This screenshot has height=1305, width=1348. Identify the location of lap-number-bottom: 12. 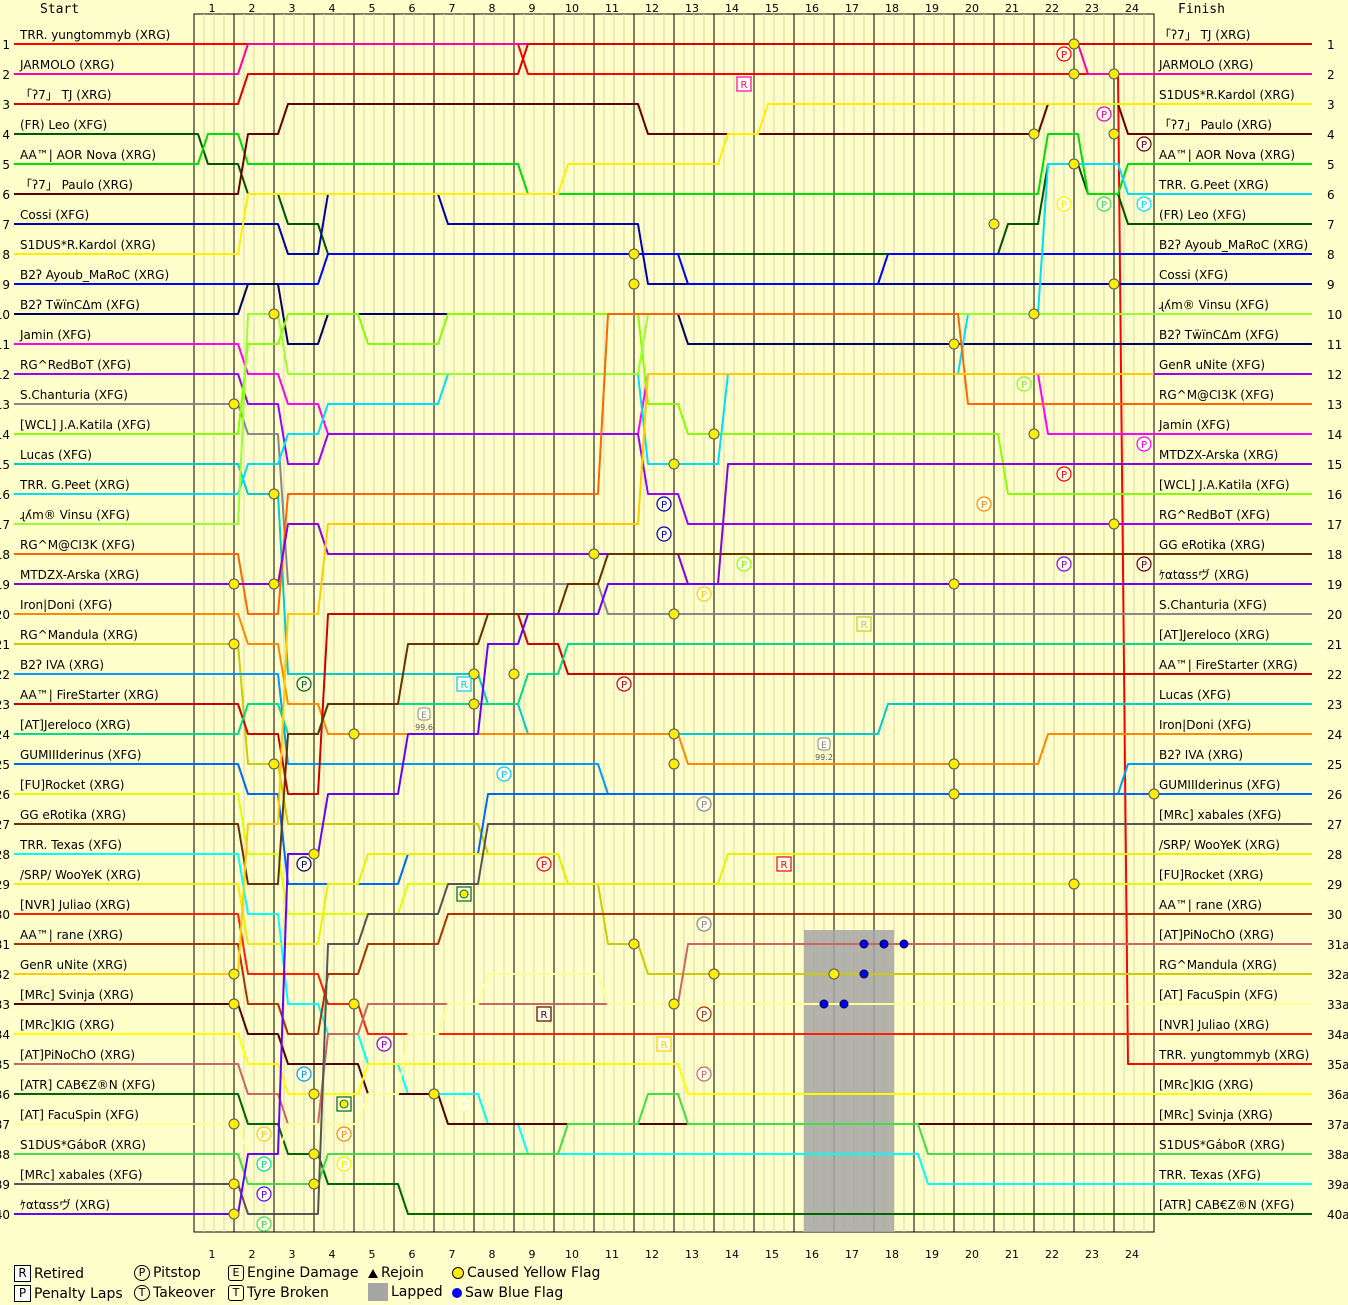
(652, 1254).